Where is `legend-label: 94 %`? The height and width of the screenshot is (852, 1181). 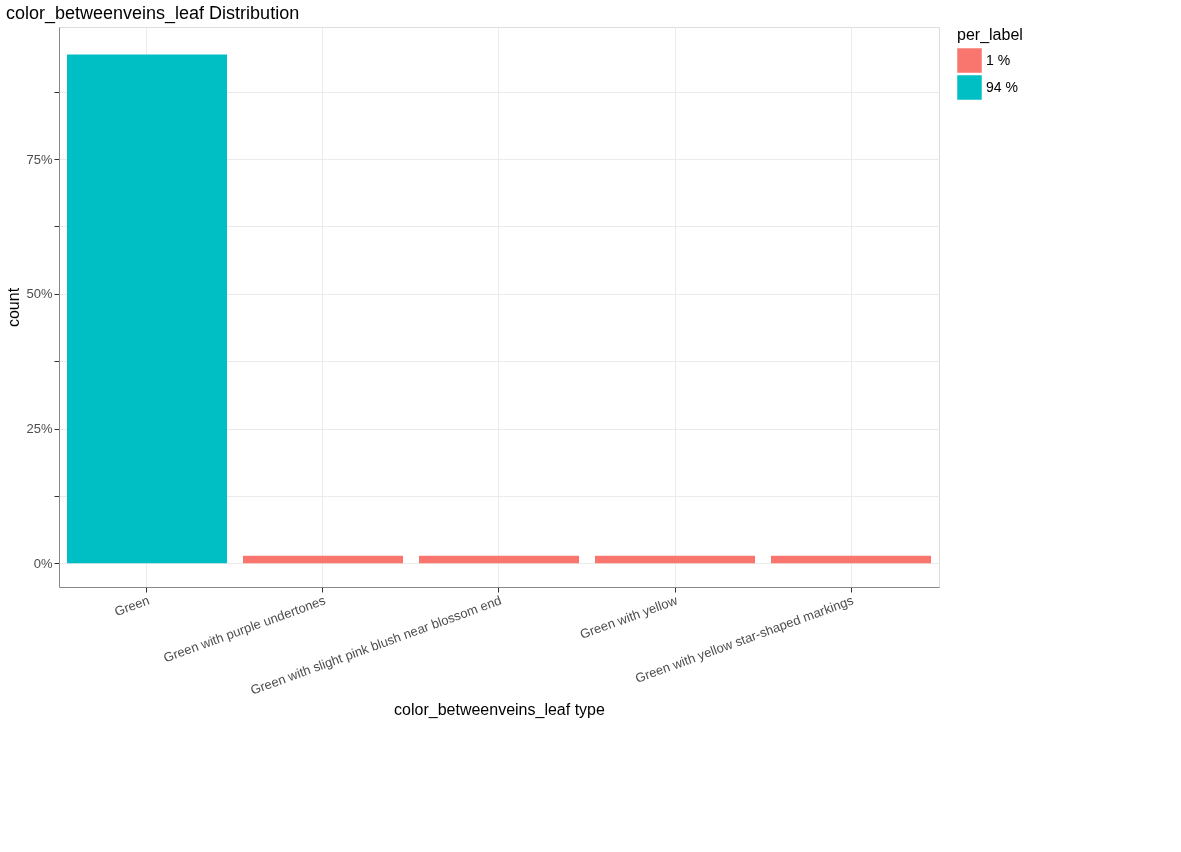
legend-label: 94 % is located at coordinates (1002, 86).